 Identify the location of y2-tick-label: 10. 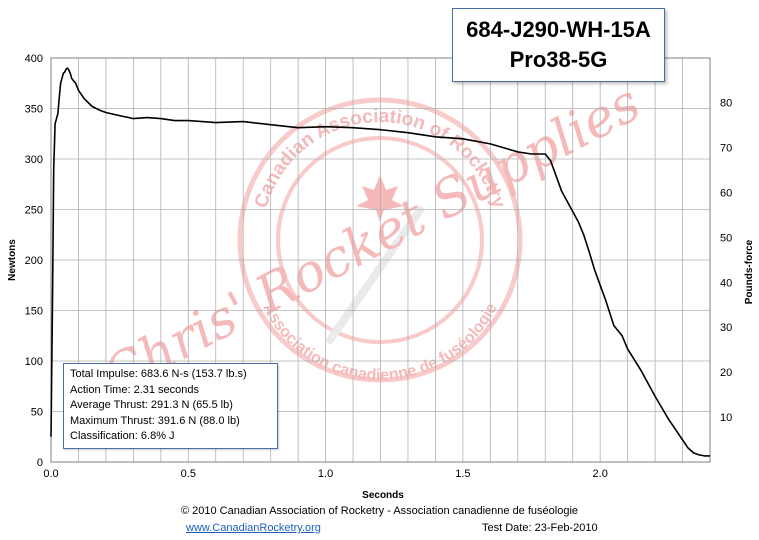
(726, 418).